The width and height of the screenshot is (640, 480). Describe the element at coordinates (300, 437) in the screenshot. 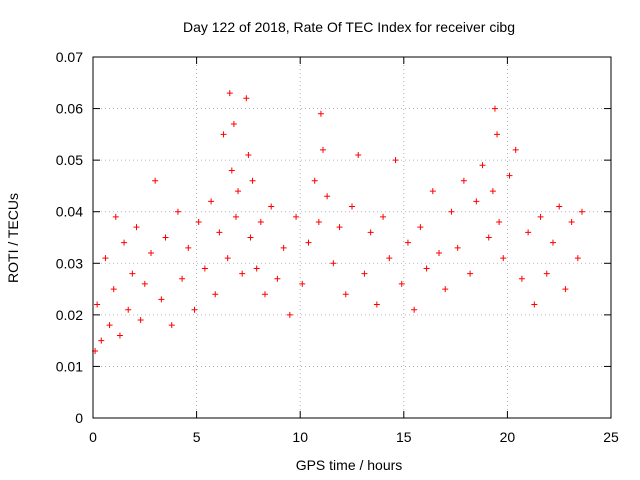

I see `x-tick-label: 10` at that location.